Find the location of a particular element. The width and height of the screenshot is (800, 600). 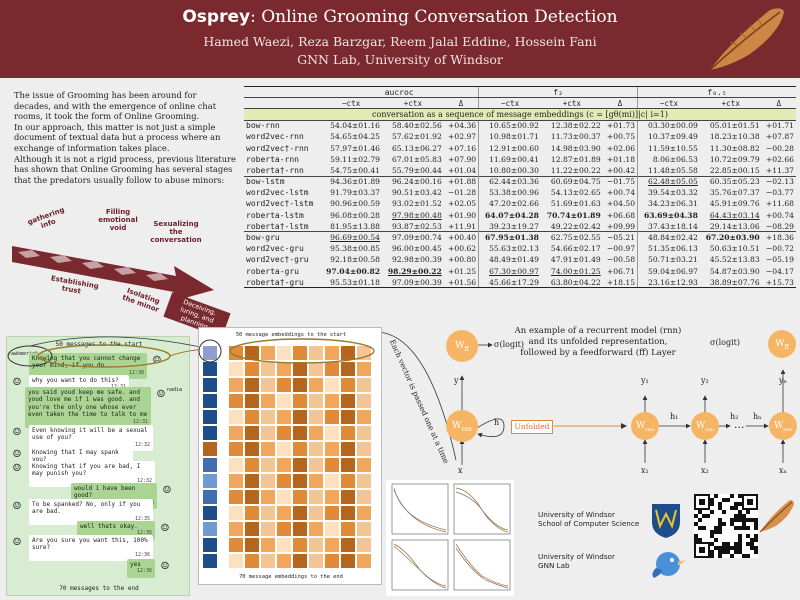

metric-cell: −00.28 is located at coordinates (779, 148).